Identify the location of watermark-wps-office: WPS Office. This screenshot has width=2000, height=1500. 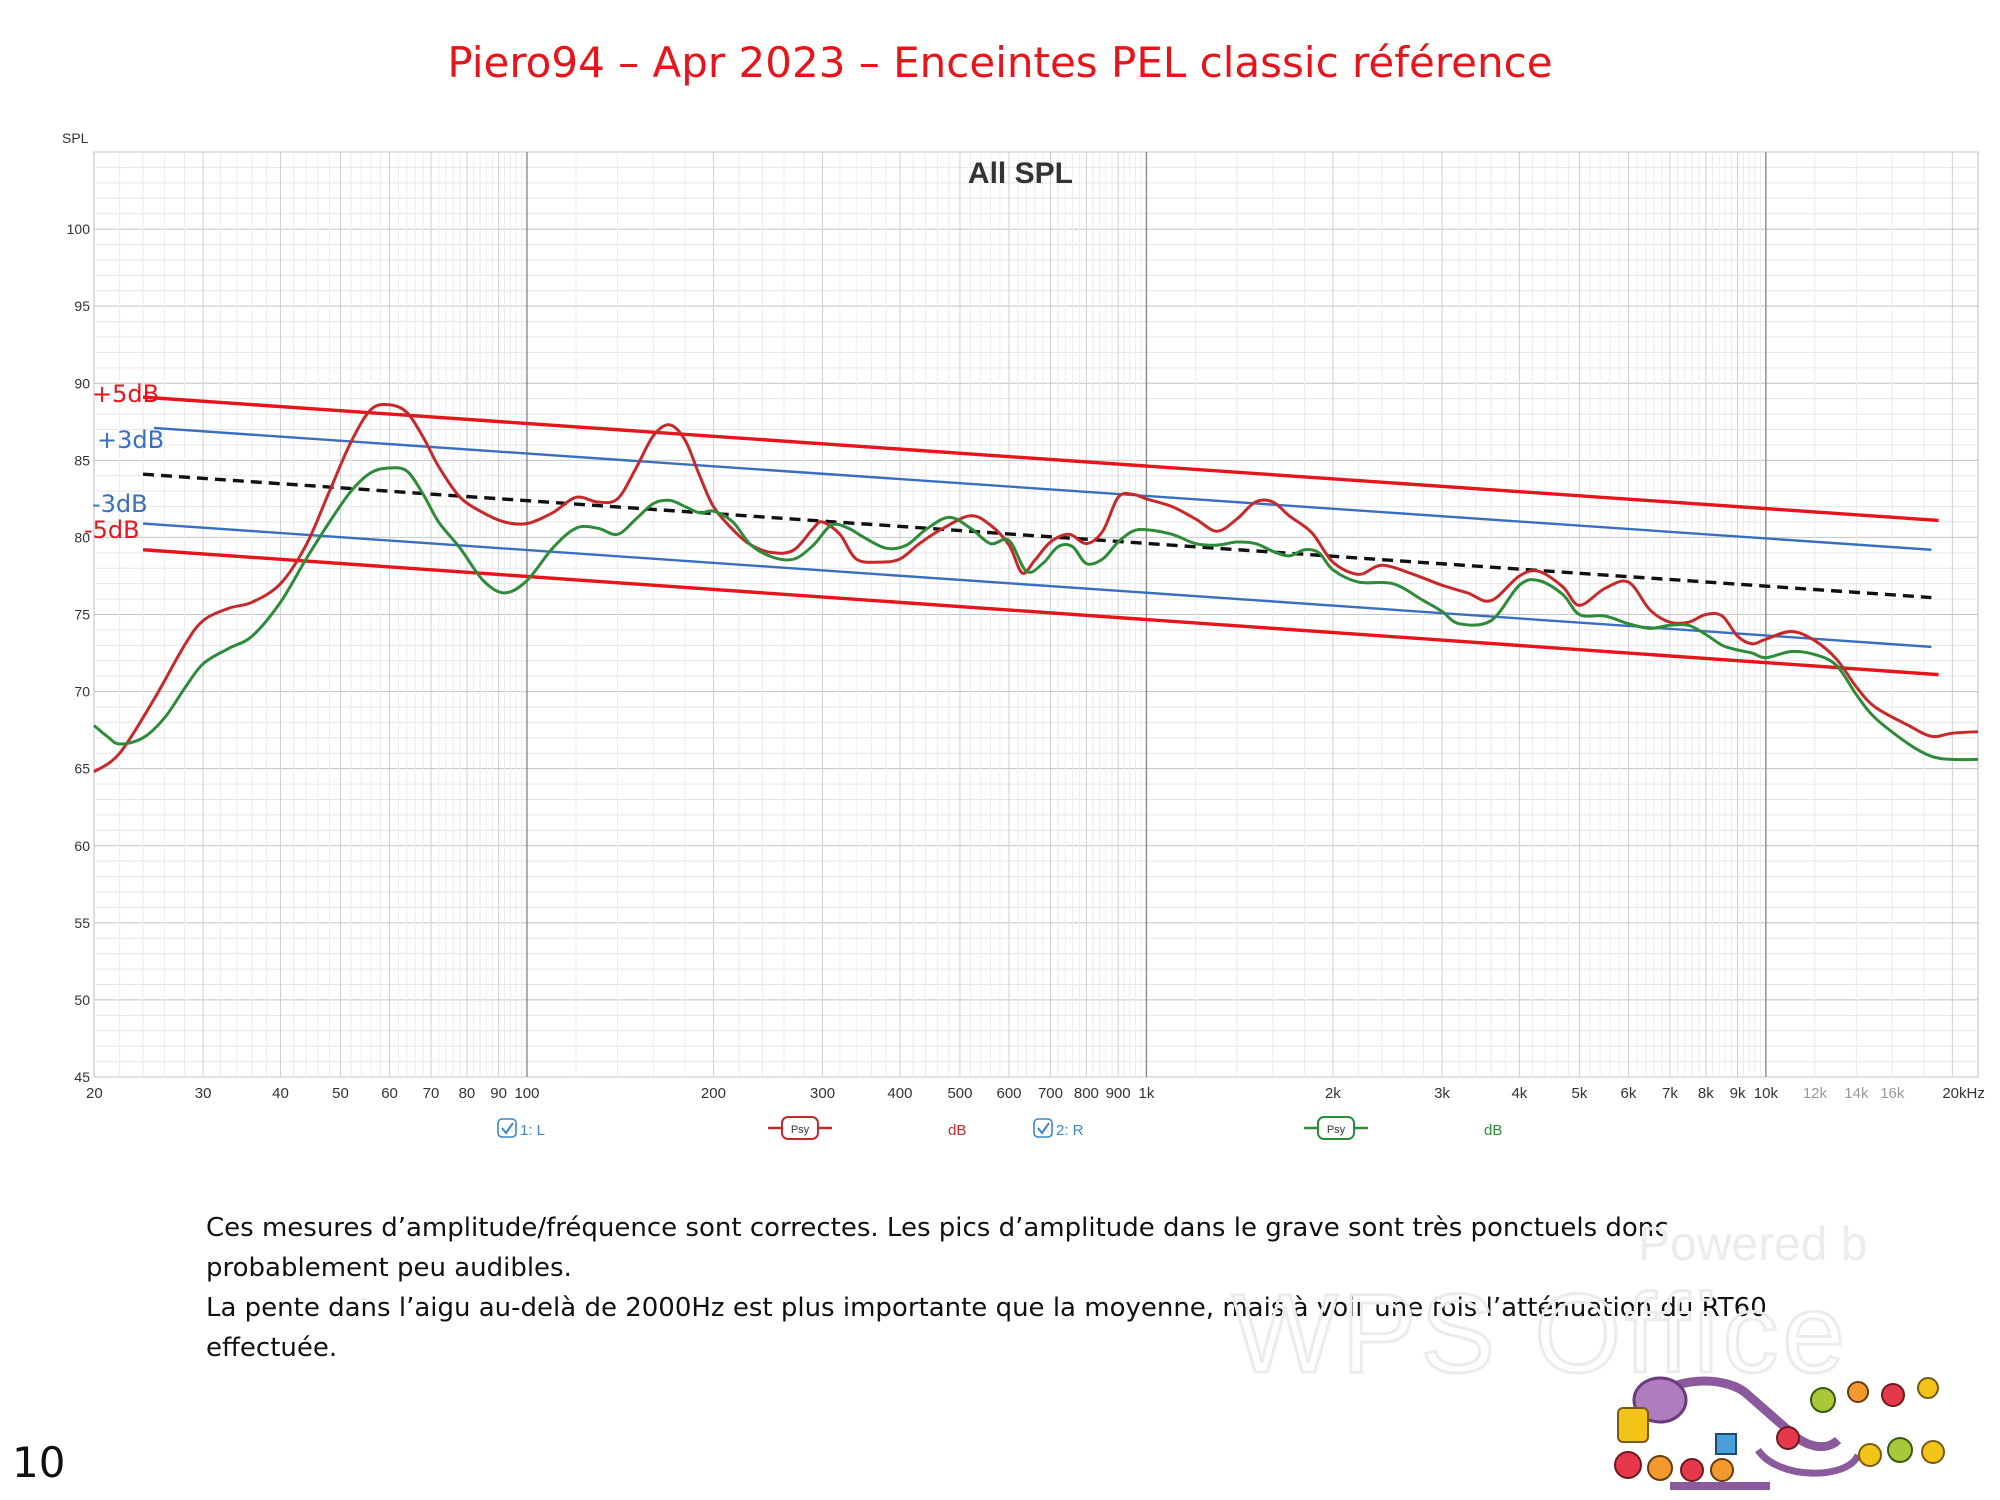
(1540, 1325).